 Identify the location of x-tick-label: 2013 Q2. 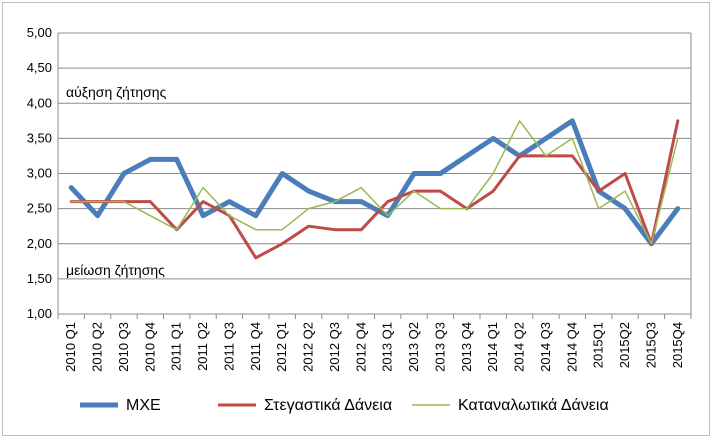
(413, 347).